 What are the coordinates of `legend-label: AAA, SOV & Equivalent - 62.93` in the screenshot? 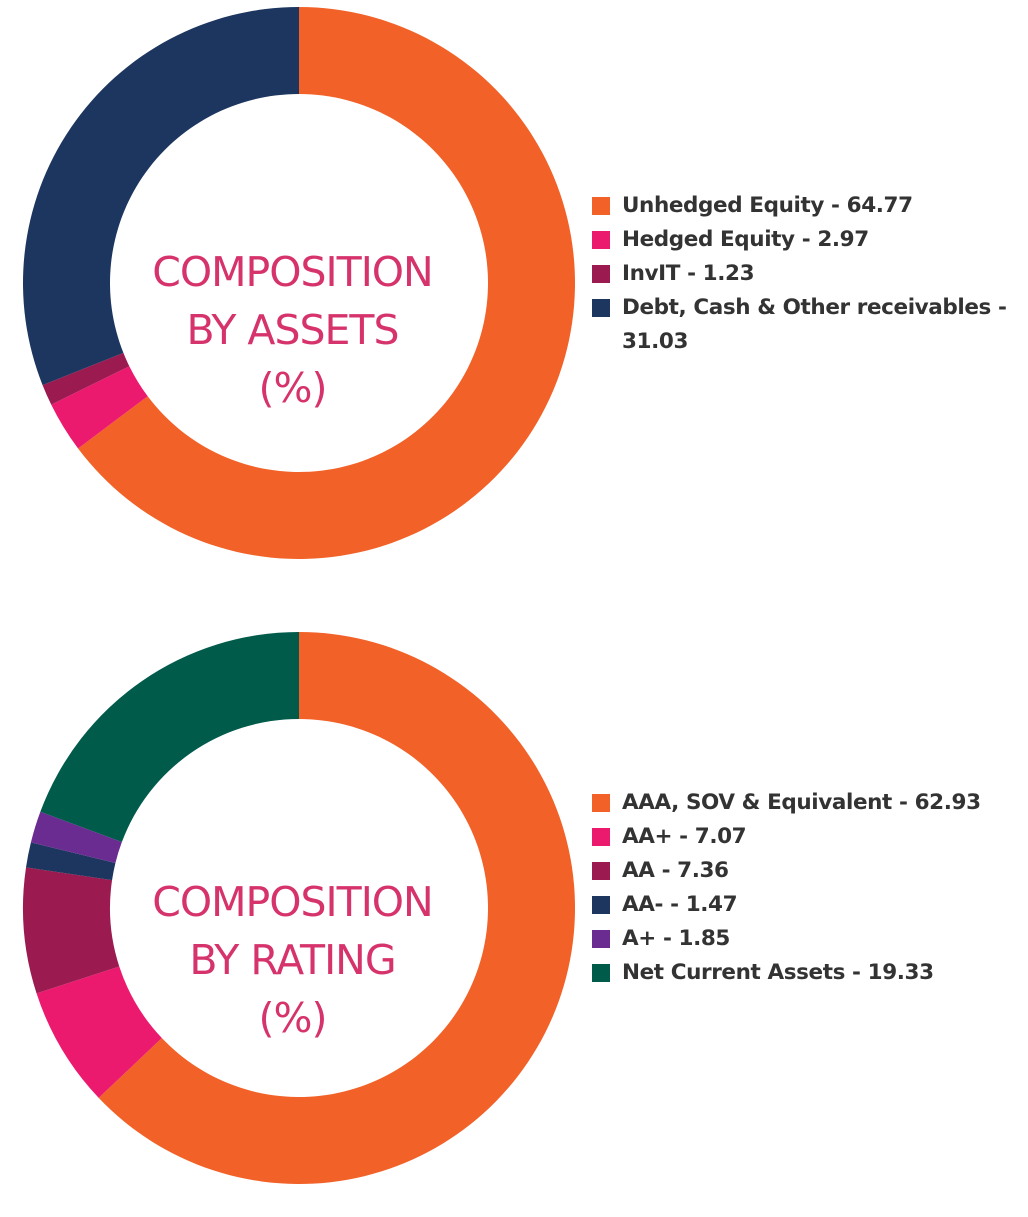 It's located at (801, 802).